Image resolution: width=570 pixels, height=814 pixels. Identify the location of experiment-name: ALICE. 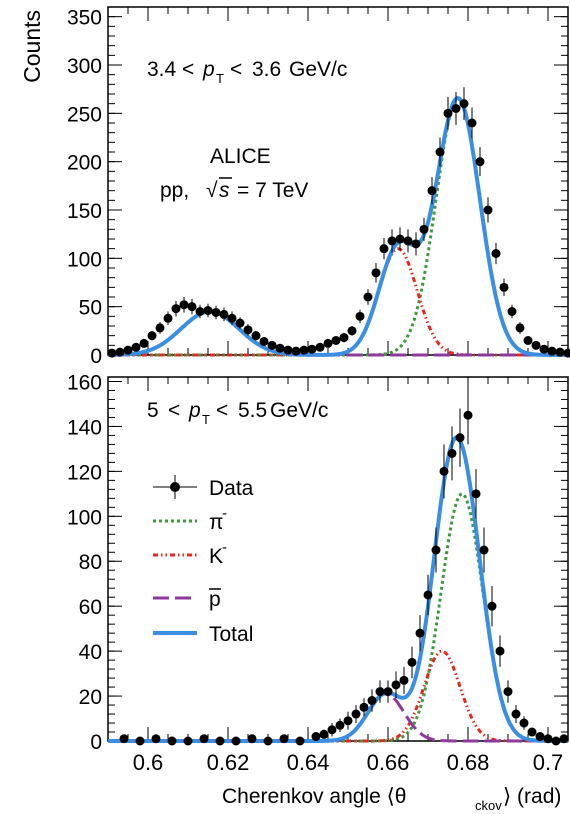
(240, 156).